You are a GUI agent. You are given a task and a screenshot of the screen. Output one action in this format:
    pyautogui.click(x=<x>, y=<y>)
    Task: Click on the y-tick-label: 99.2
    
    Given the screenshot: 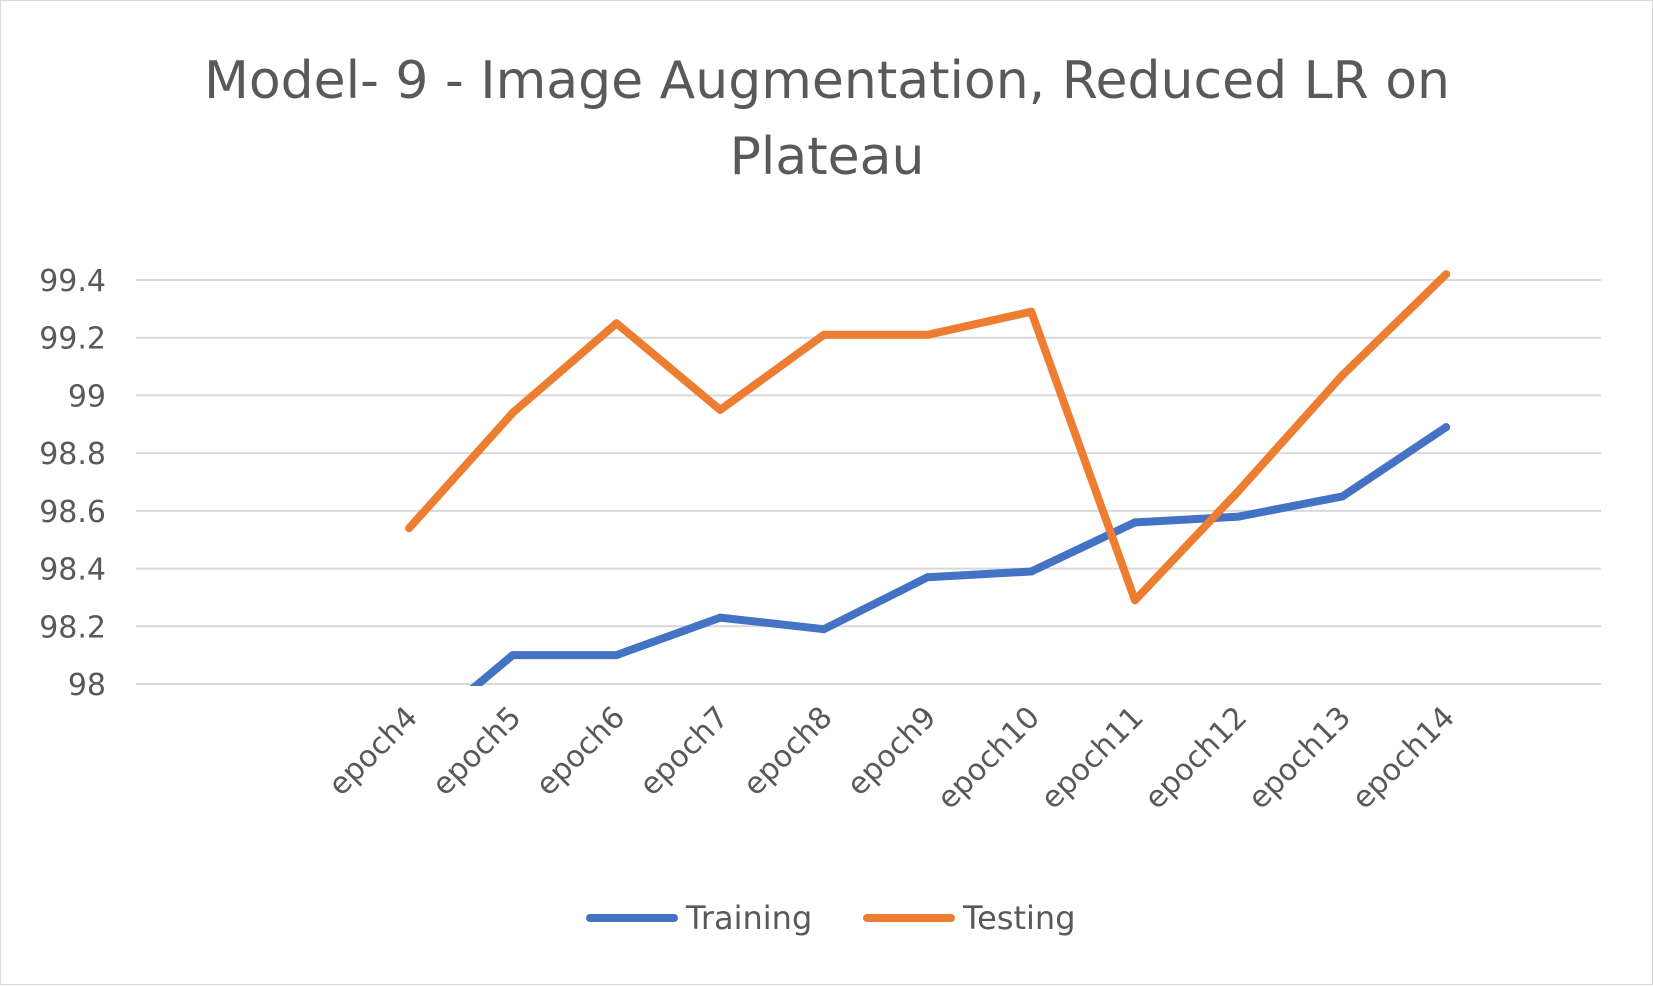 What is the action you would take?
    pyautogui.click(x=72, y=339)
    